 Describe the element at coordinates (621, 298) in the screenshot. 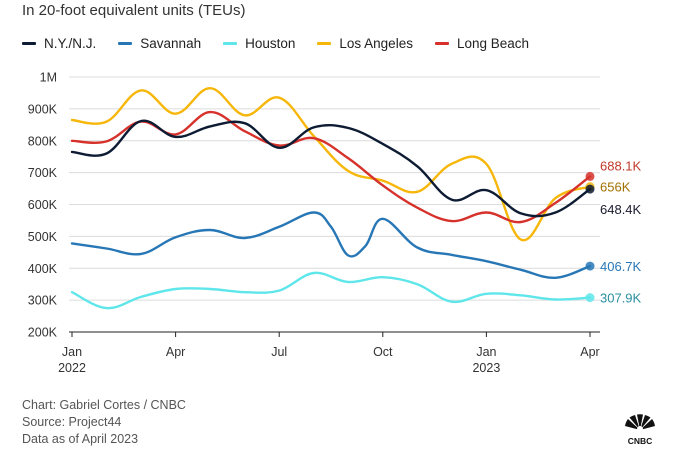

I see `end-value-label-houston: 307.9K` at that location.